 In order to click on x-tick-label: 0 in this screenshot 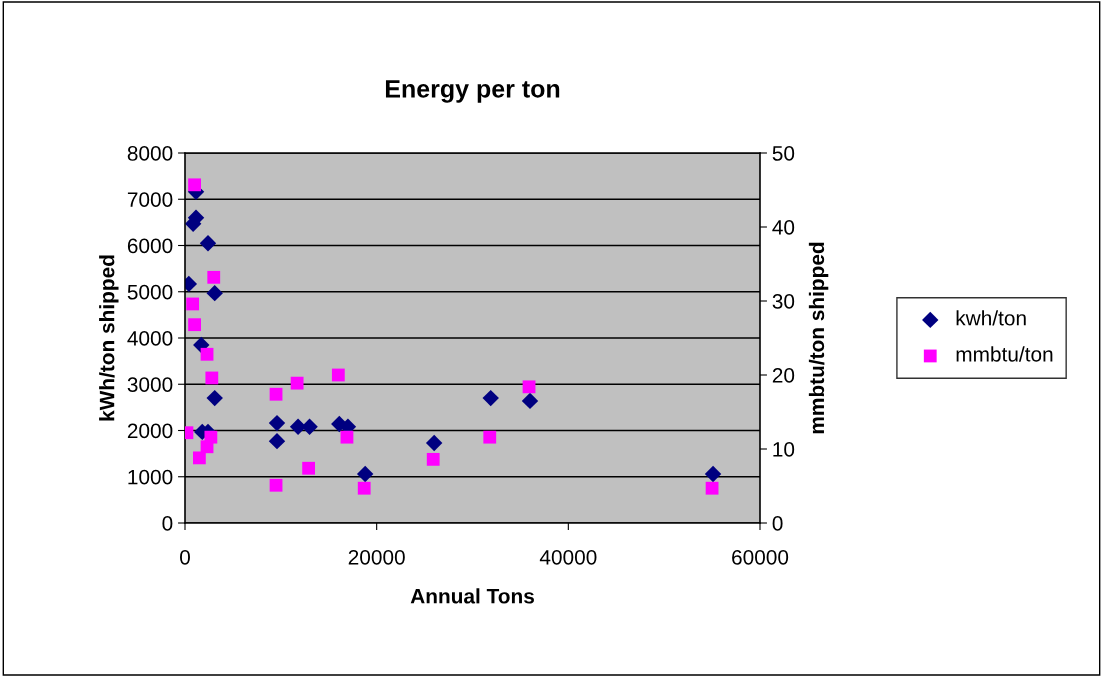, I will do `click(185, 557)`.